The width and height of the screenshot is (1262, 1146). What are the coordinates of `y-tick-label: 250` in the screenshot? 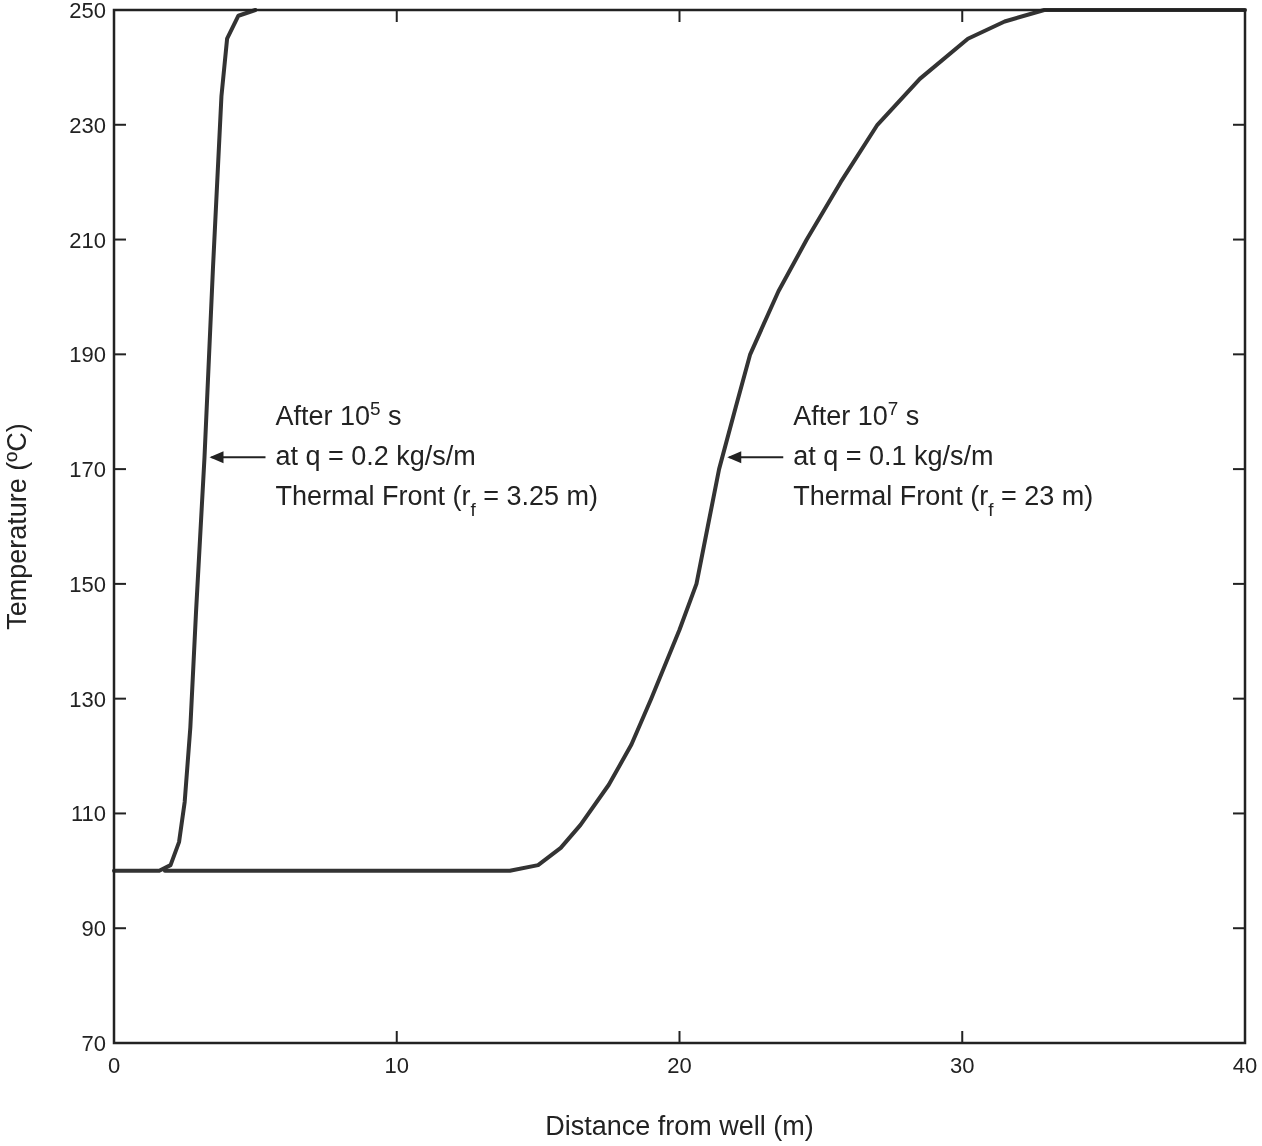 It's located at (87, 11).